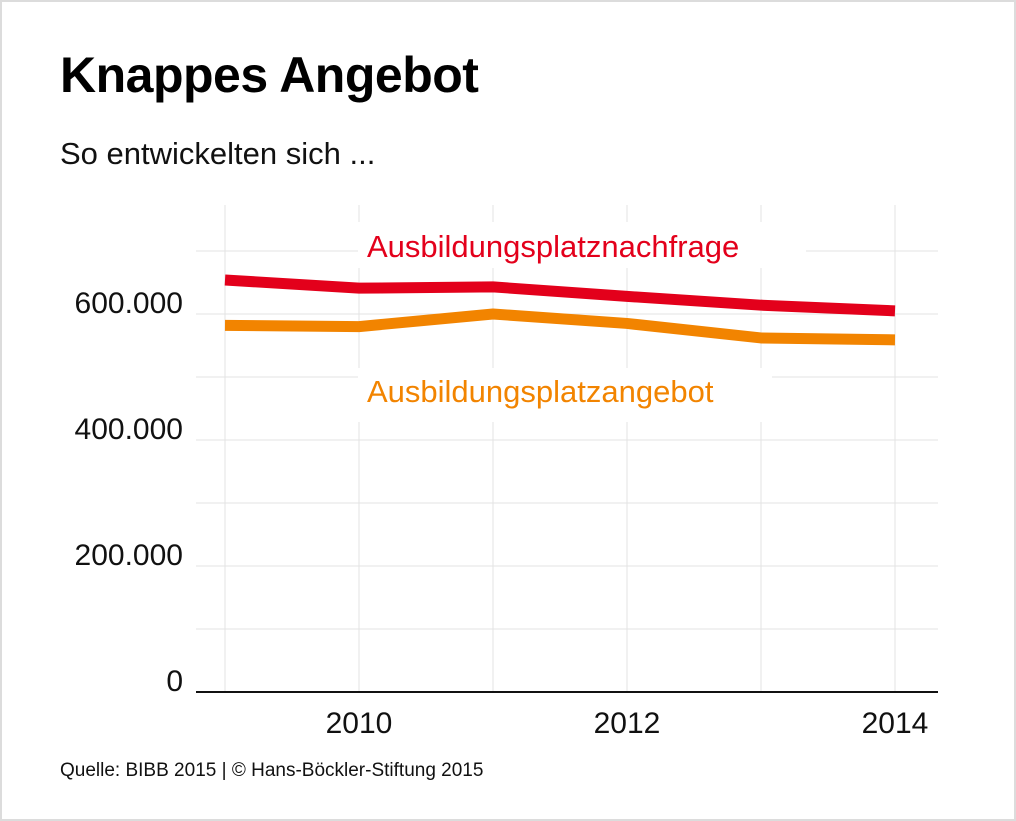 The image size is (1016, 821). What do you see at coordinates (895, 723) in the screenshot?
I see `x-tick-label: 2014` at bounding box center [895, 723].